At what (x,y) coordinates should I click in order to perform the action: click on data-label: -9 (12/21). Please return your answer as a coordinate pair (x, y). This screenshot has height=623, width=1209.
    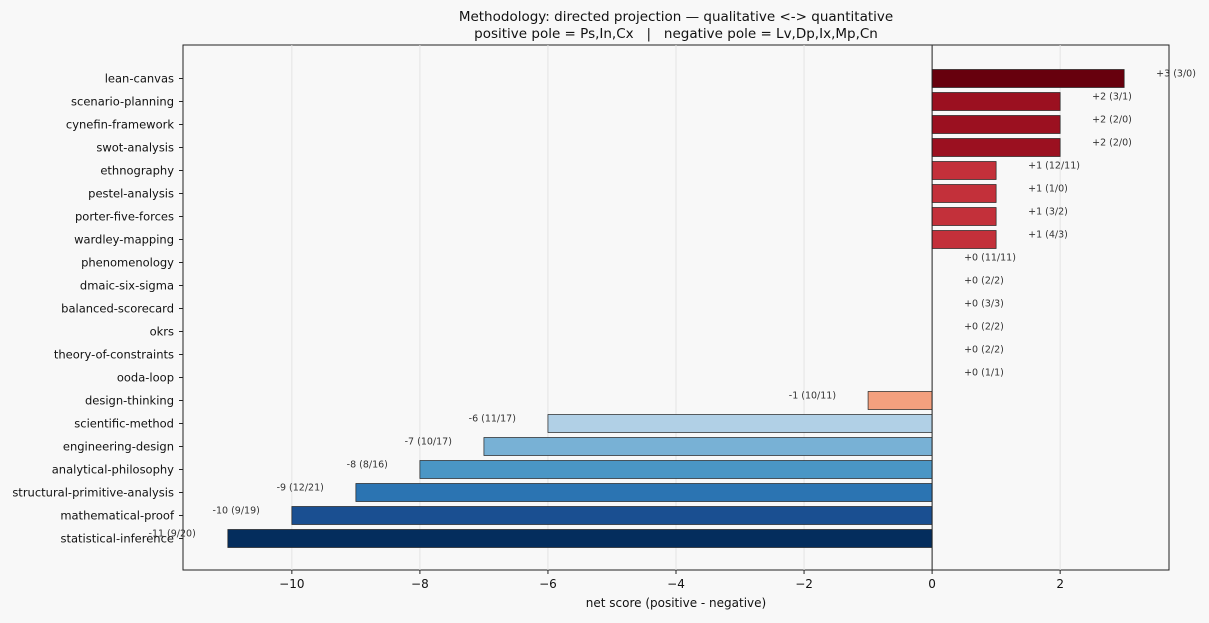
    Looking at the image, I should click on (300, 488).